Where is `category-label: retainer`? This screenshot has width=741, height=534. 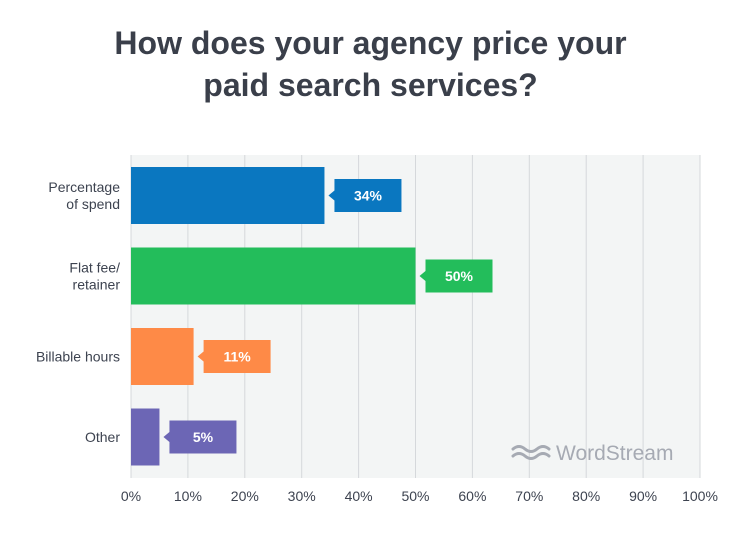
category-label: retainer is located at coordinates (97, 285).